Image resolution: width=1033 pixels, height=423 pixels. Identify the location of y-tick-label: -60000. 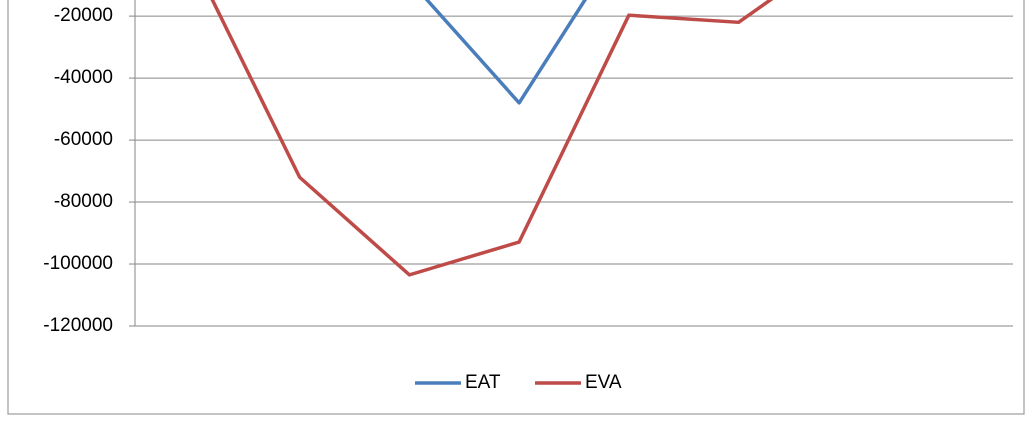
(83, 139).